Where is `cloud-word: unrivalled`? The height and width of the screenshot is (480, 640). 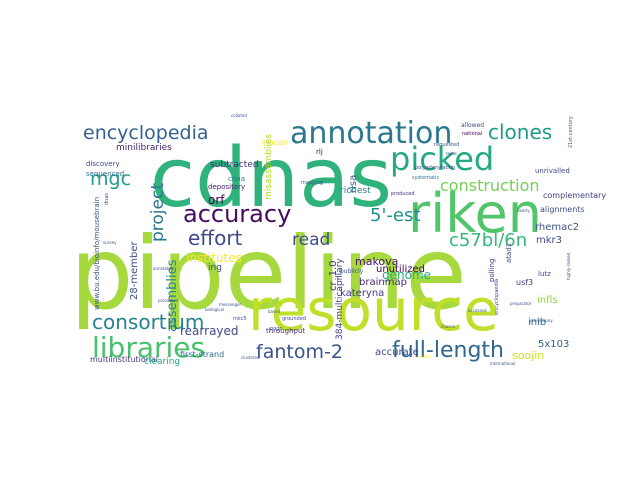
cloud-word: unrivalled is located at coordinates (552, 171).